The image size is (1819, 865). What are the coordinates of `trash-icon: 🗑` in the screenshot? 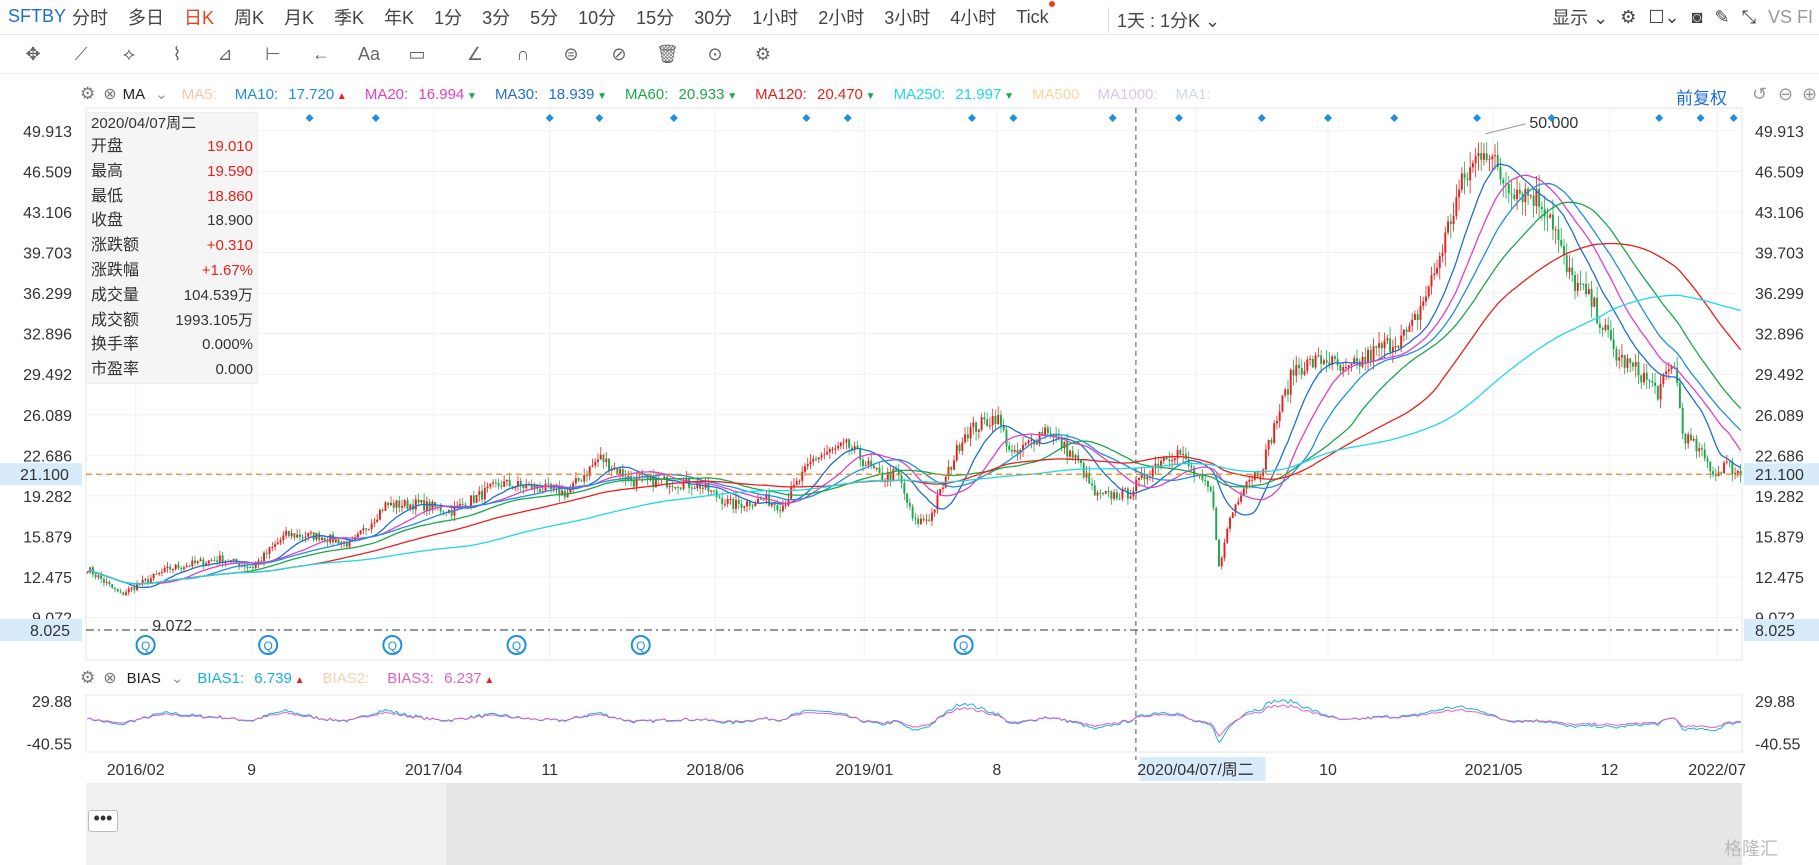 It's located at (667, 54).